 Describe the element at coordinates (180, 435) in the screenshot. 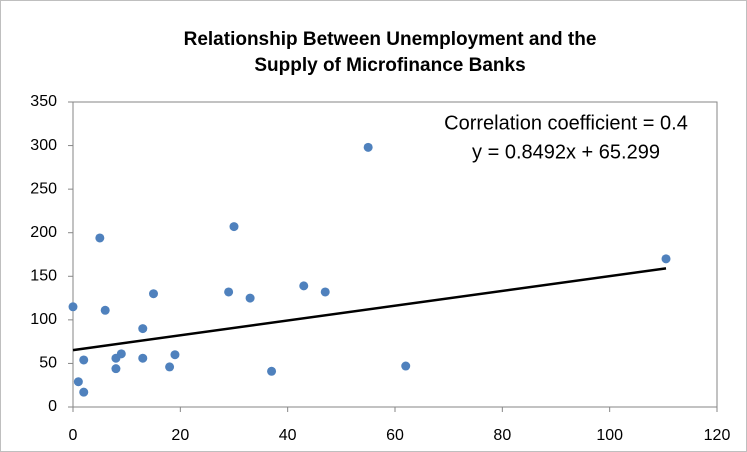

I see `x-tick-label: 20` at that location.